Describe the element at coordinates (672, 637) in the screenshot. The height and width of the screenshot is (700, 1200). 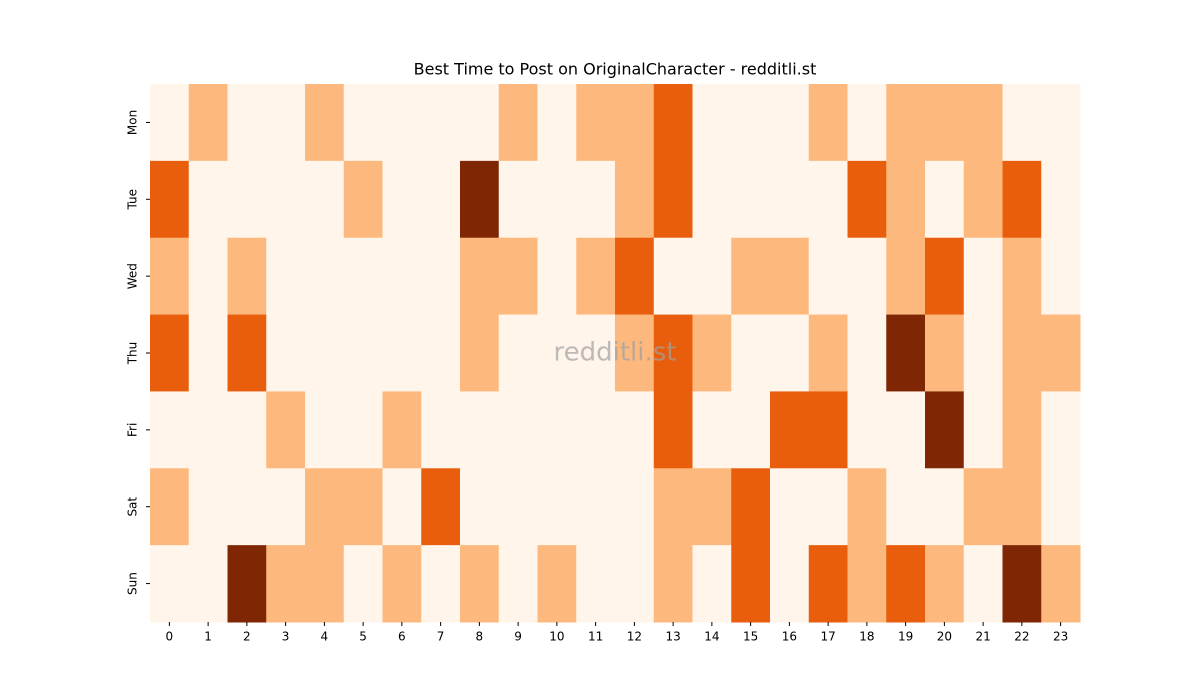
I see `x-tick-label: 13` at that location.